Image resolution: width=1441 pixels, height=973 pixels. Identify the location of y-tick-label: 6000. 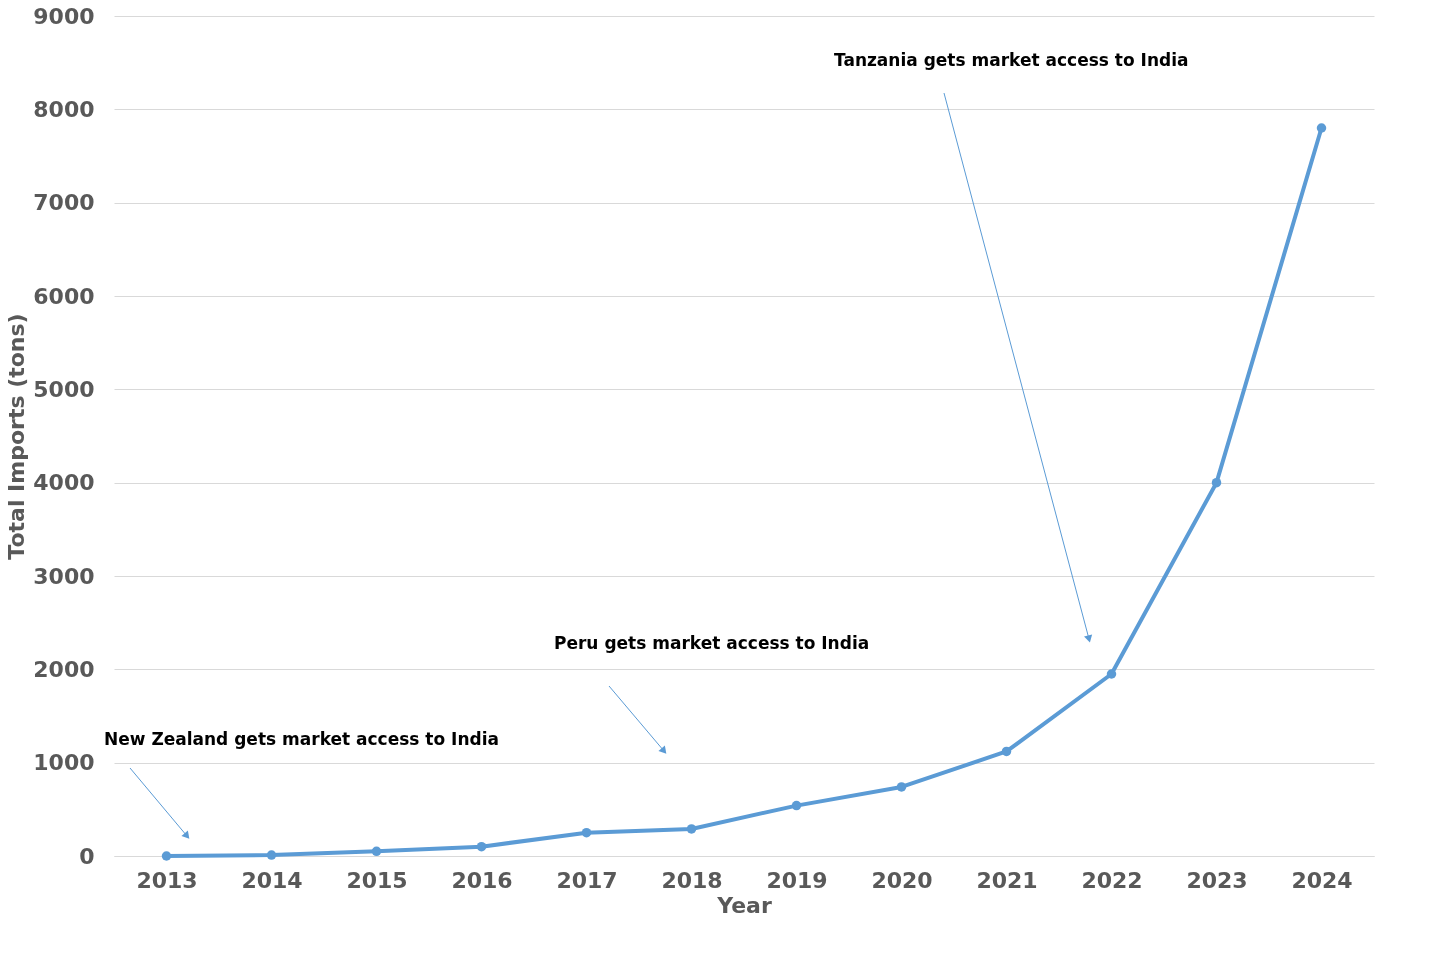
(64, 296).